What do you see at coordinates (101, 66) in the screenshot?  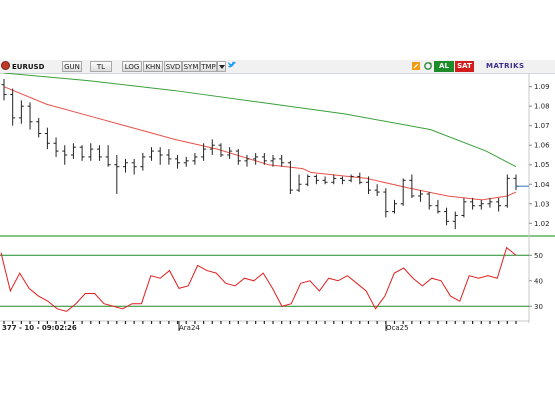 I see `currency-button: TL` at bounding box center [101, 66].